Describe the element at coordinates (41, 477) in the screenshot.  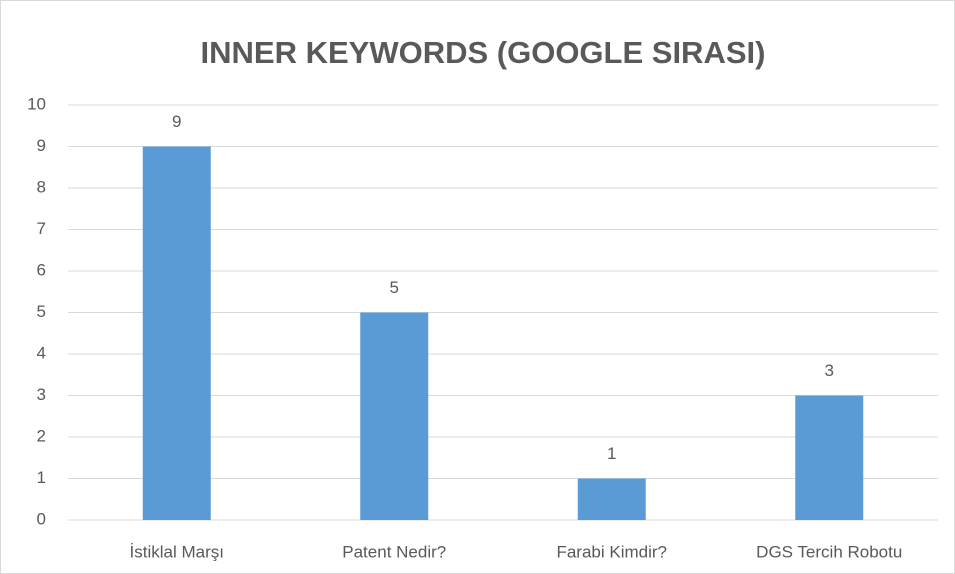
I see `y-tick-label: 1` at that location.